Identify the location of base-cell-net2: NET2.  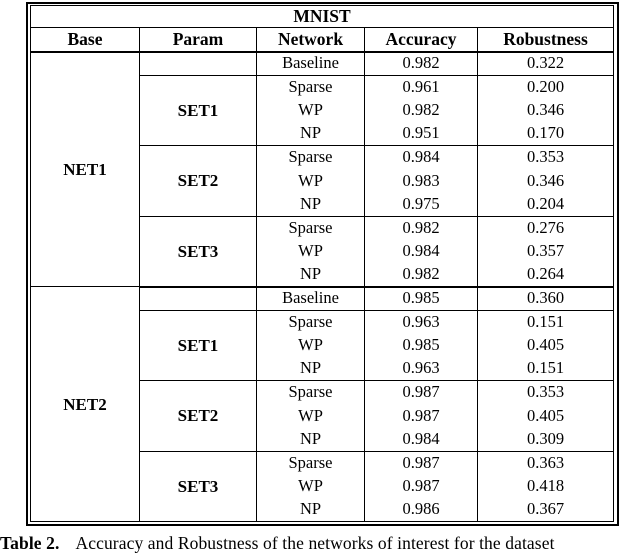
(85, 404).